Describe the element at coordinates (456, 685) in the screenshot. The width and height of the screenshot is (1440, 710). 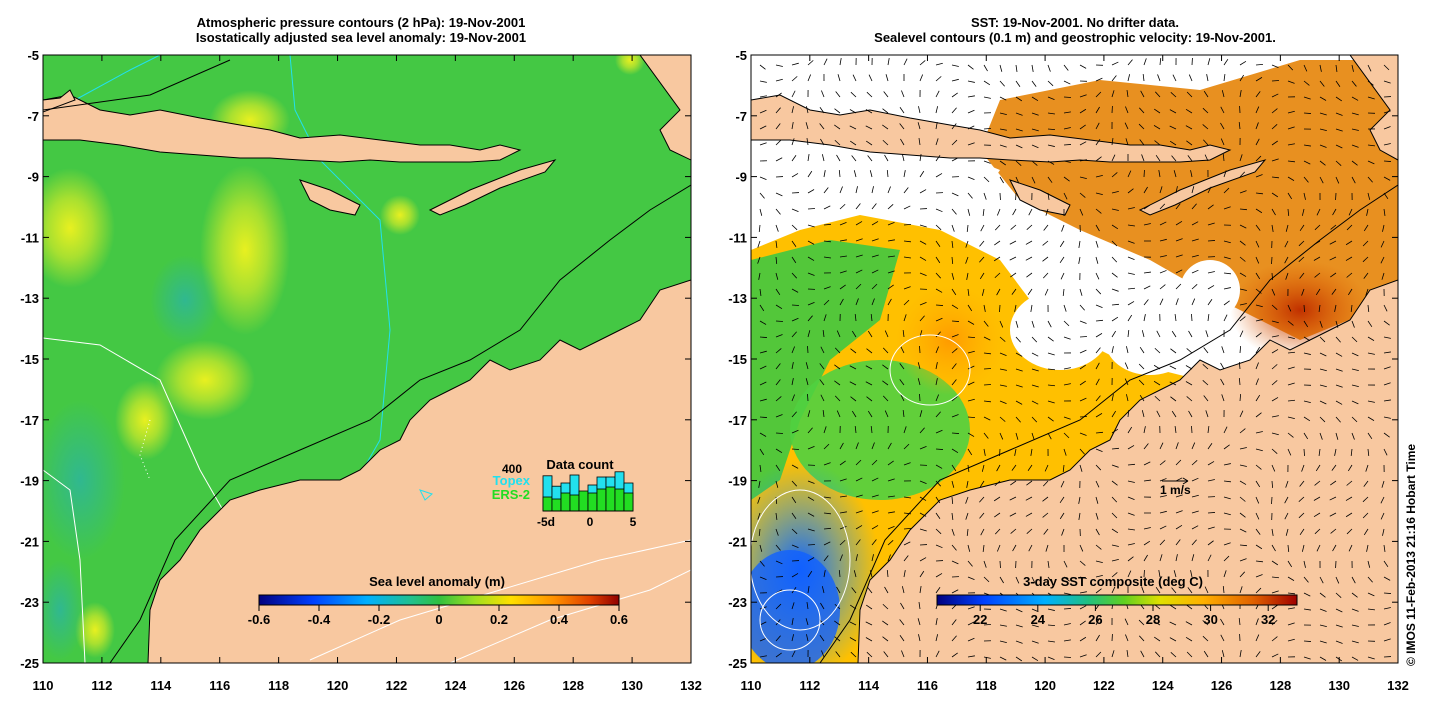
I see `left-xtick-label: 124` at that location.